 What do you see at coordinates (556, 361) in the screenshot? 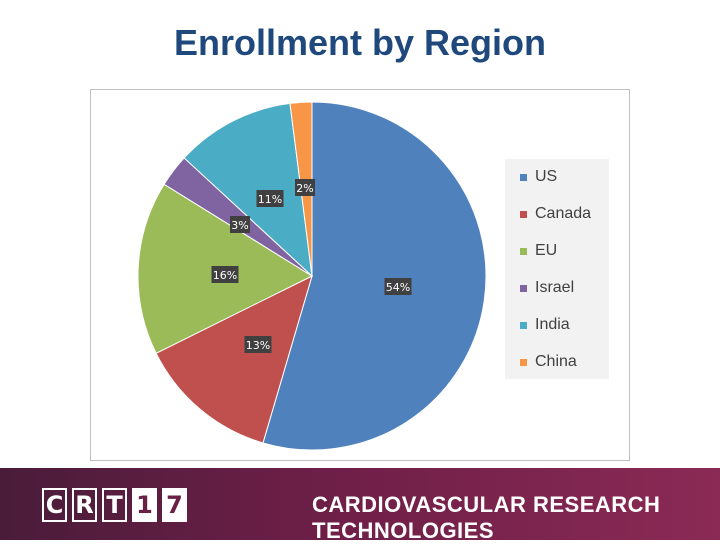
I see `legend-label-china: China` at bounding box center [556, 361].